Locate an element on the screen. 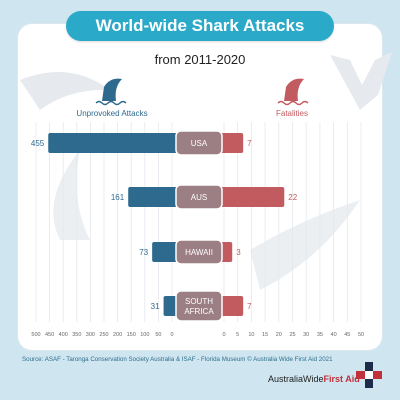  legend-attacks: Unprovoked Attacks is located at coordinates (111, 113).